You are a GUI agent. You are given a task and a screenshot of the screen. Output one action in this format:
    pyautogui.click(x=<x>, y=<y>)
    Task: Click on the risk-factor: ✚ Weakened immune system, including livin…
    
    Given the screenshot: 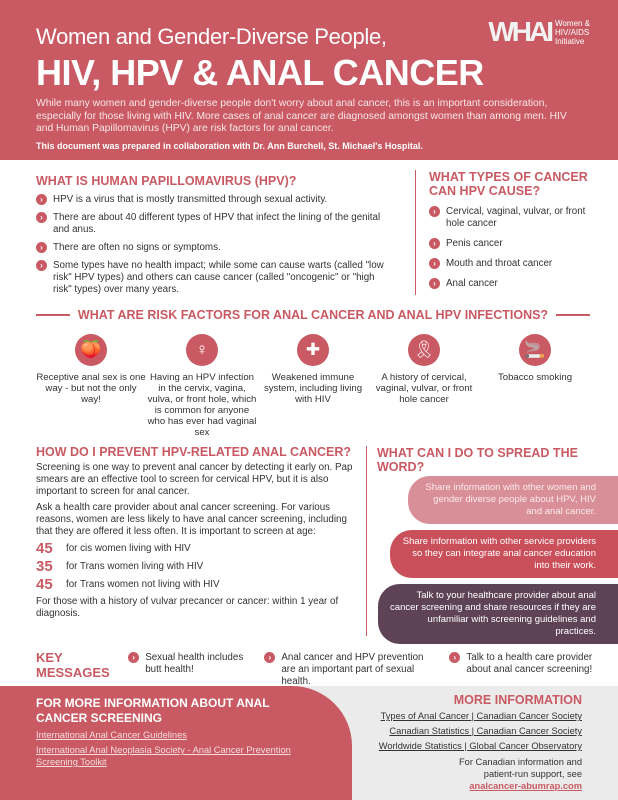 What is the action you would take?
    pyautogui.click(x=313, y=386)
    